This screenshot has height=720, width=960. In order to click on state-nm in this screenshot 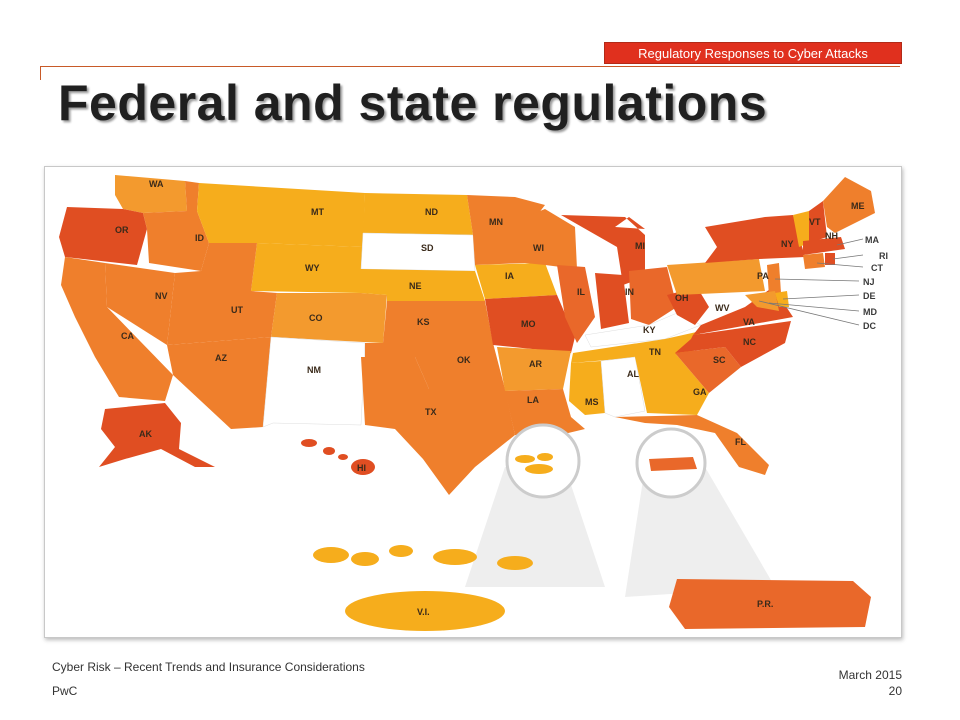, I will do `click(314, 382)`.